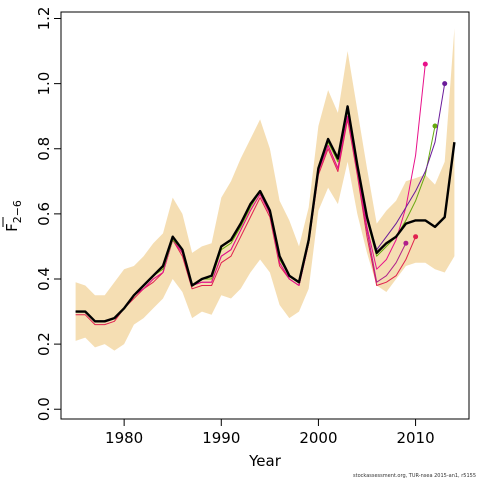 This screenshot has height=480, width=480. I want to click on x-tick-label-1: 1990, so click(221, 438).